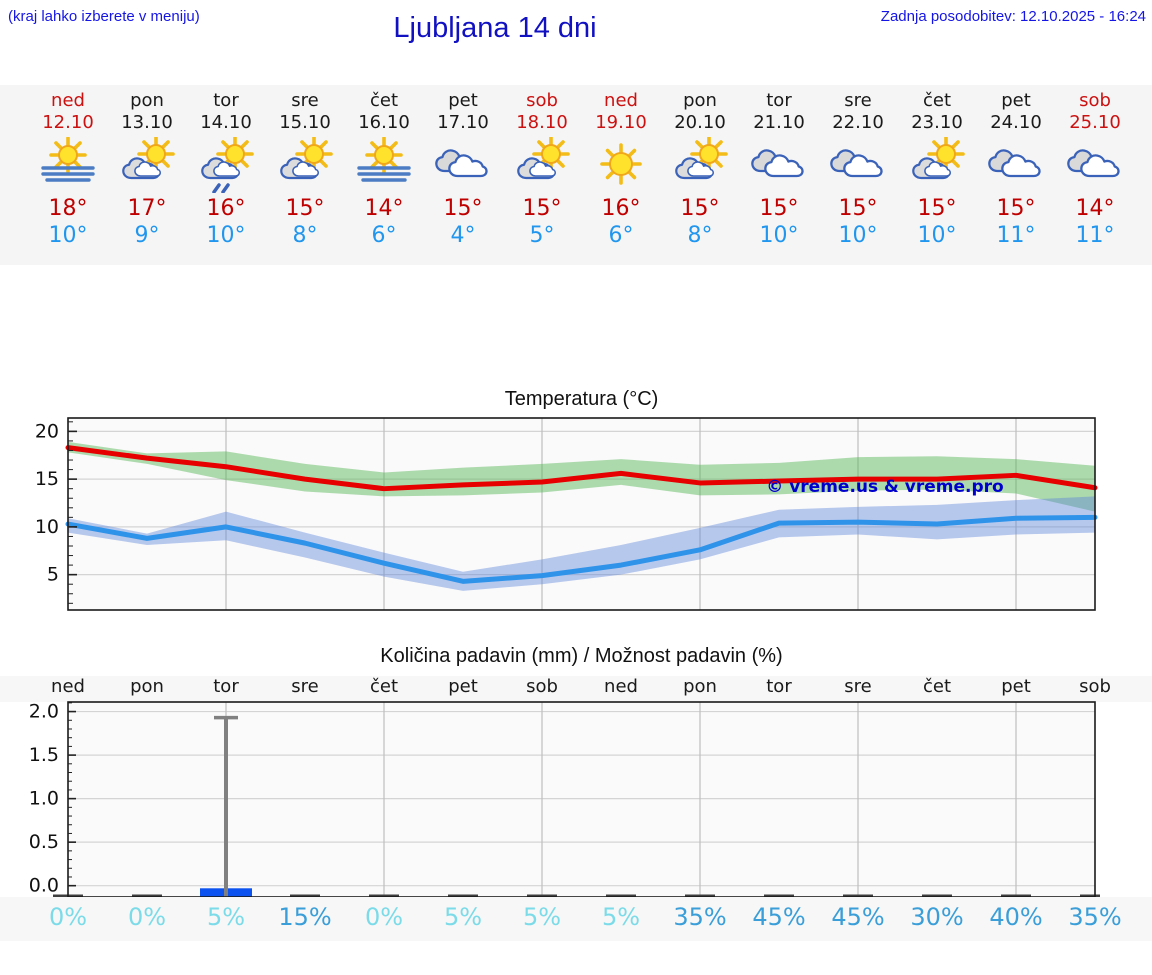  Describe the element at coordinates (384, 167) in the screenshot. I see `forecast-day-column: čet 16.10 14° 6°` at that location.